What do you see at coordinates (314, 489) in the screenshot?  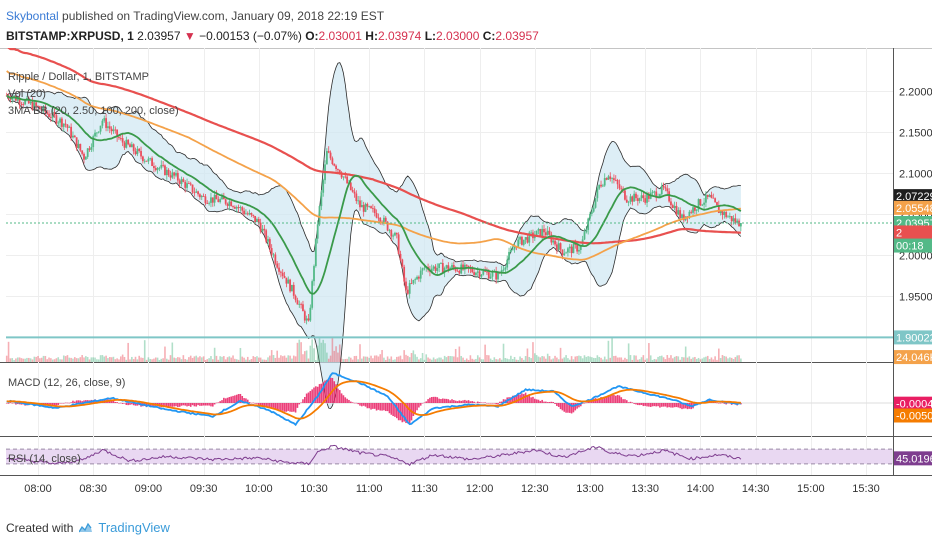 I see `time-tick-label: 10:30` at bounding box center [314, 489].